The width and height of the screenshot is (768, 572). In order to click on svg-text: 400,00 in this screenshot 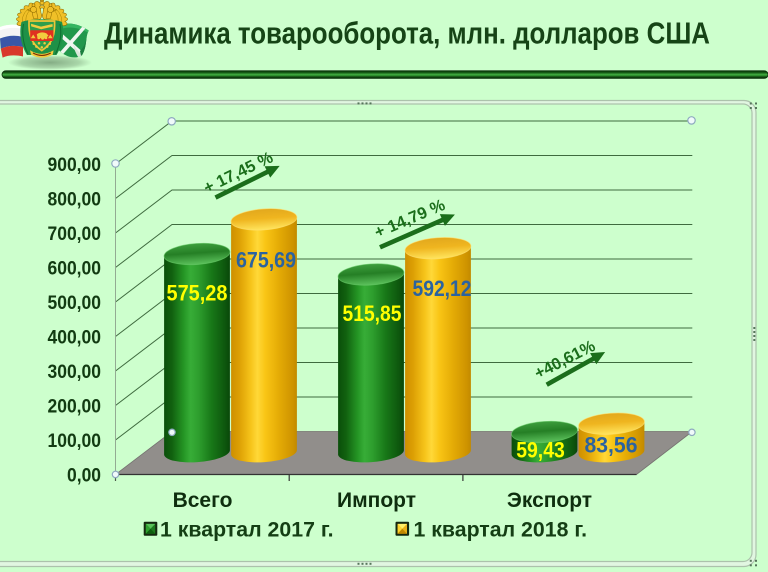, I will do `click(75, 337)`.